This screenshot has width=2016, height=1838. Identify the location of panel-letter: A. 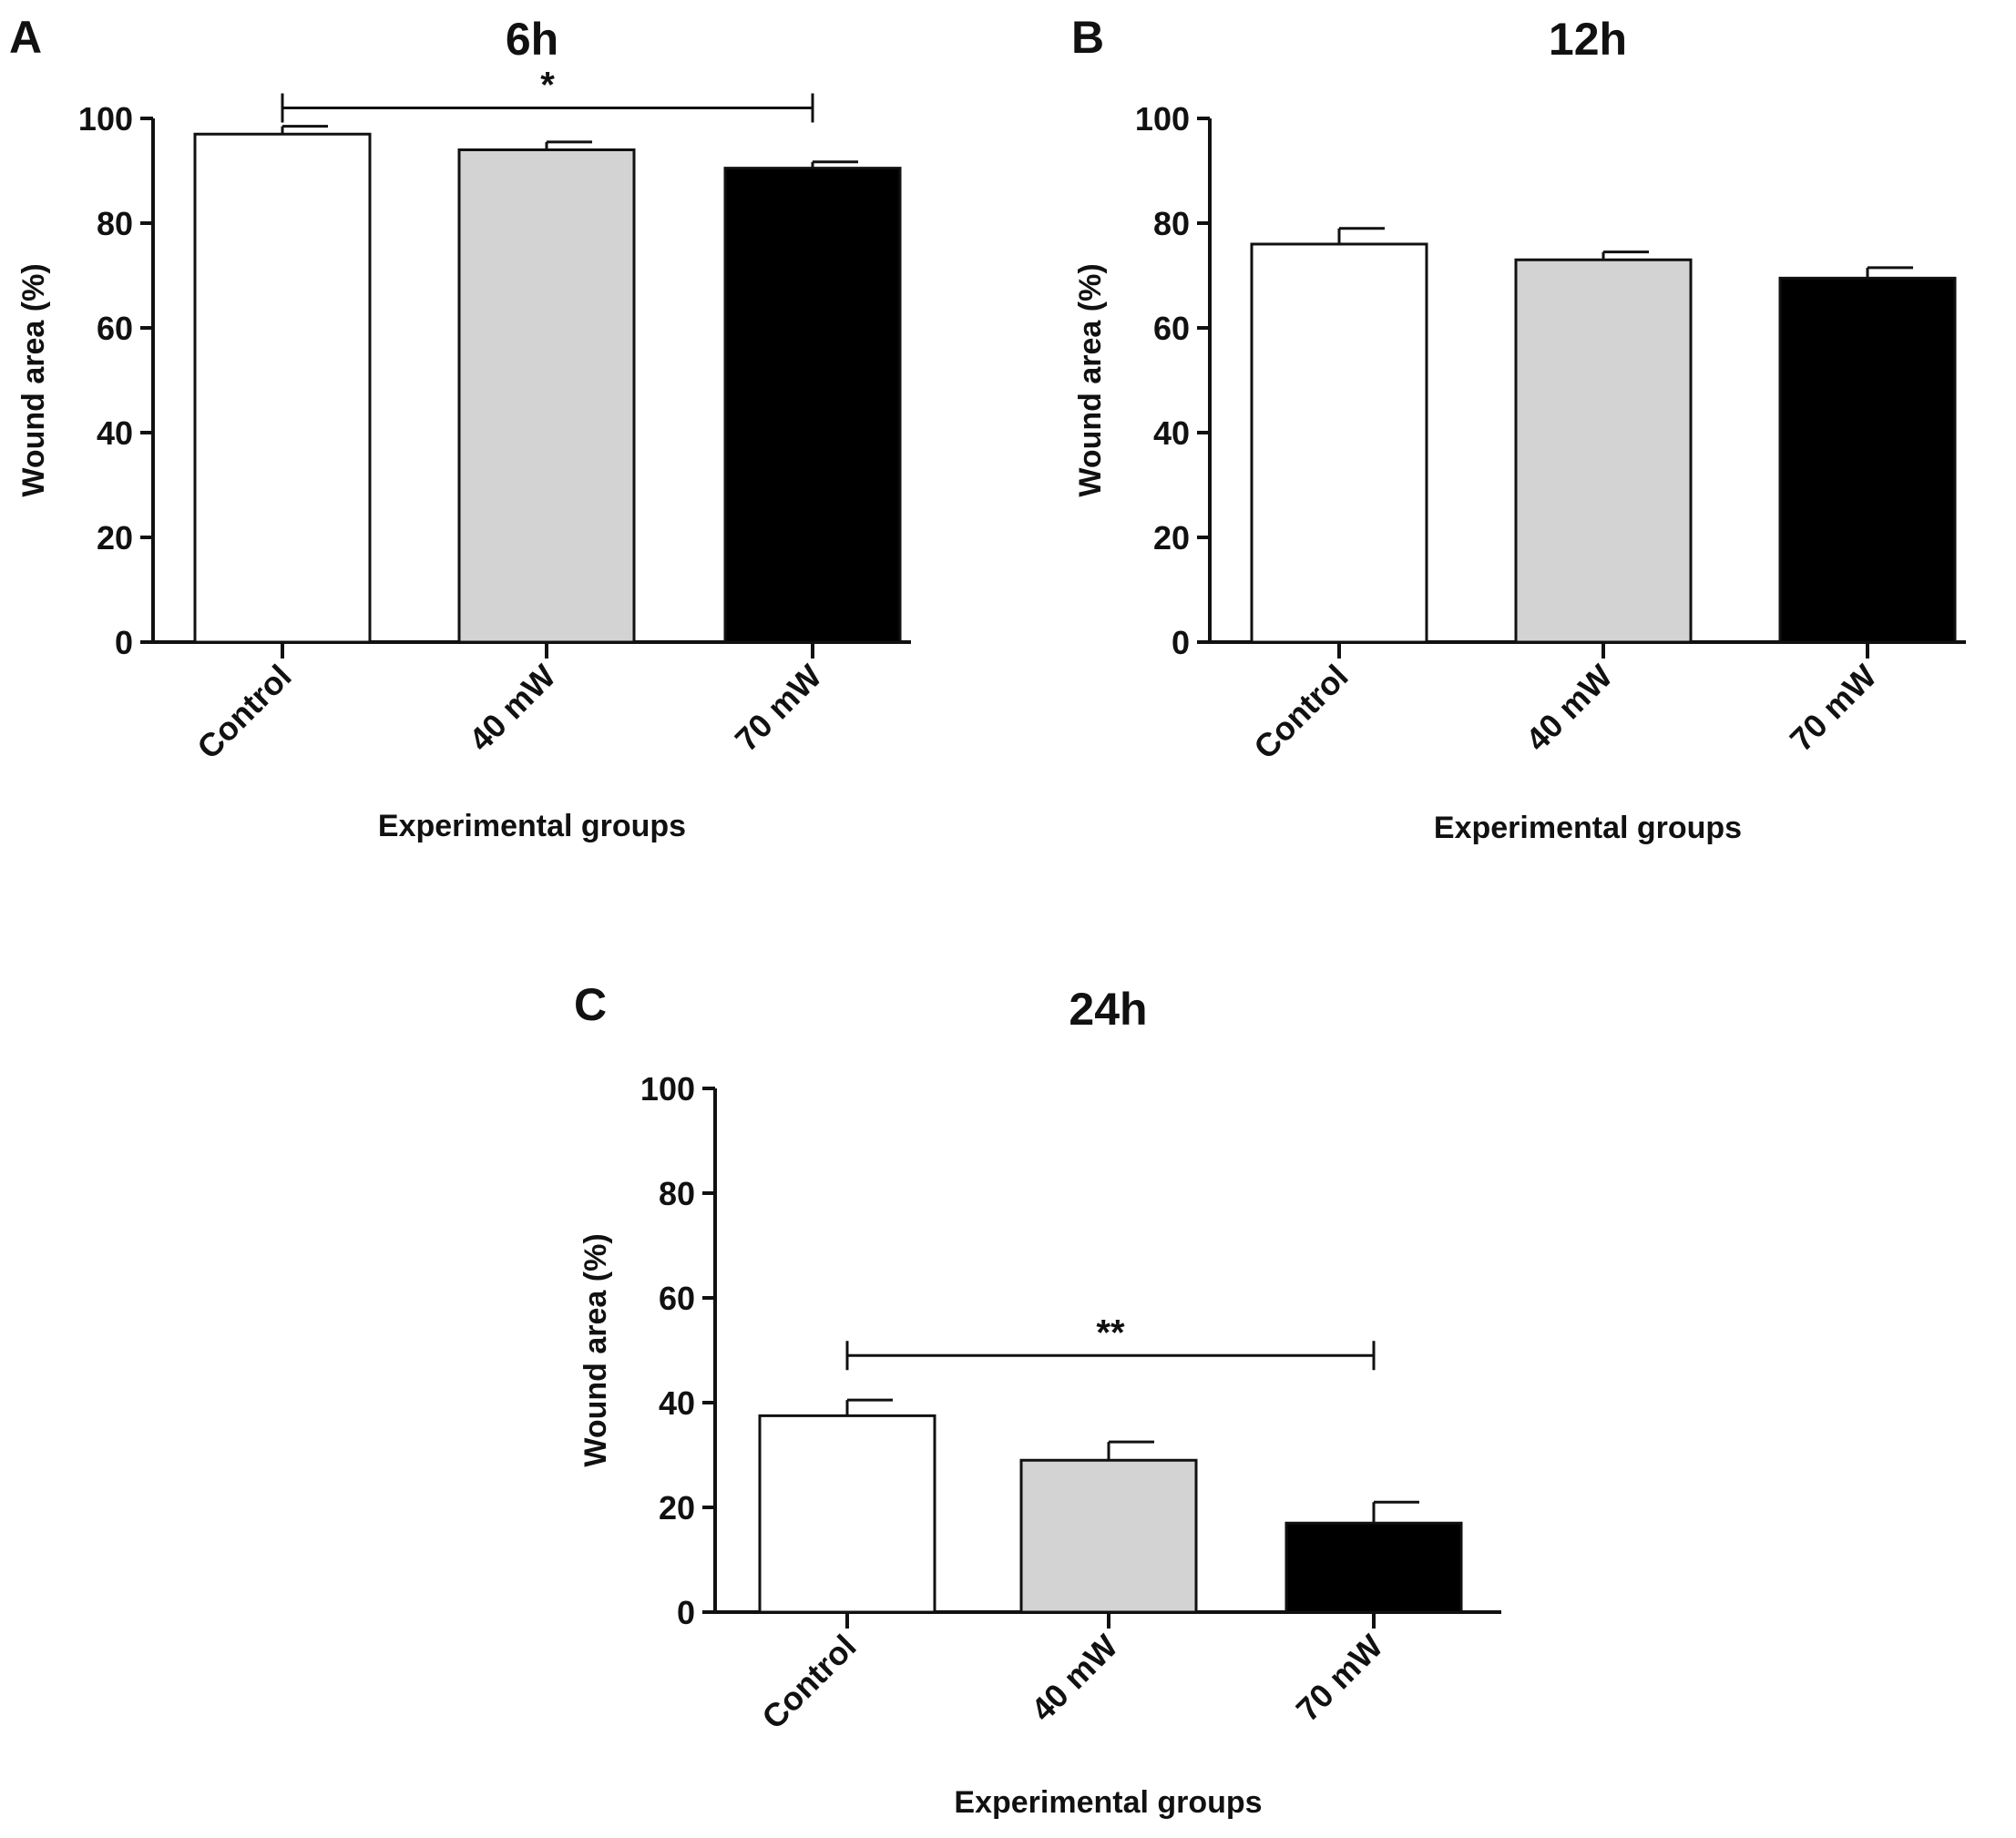
(25, 37).